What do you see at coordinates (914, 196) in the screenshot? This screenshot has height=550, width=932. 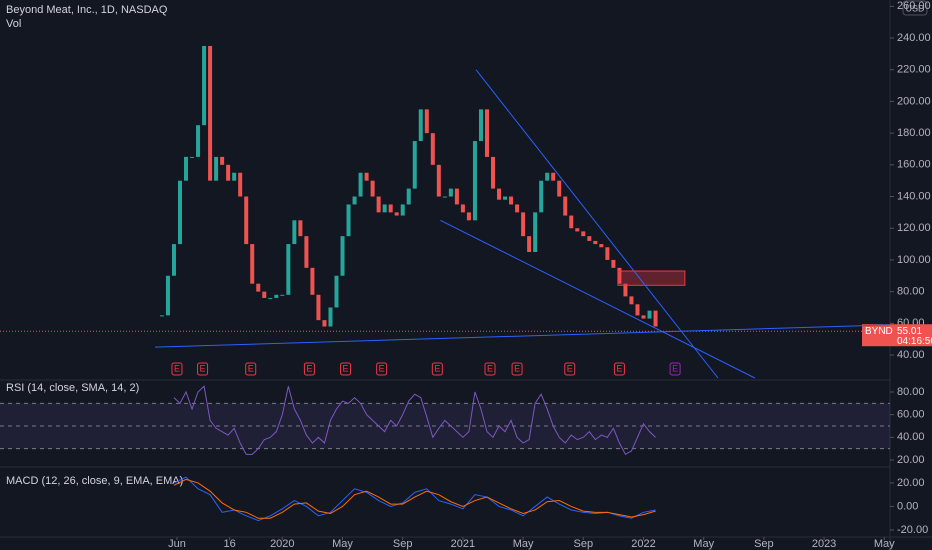 I see `y-tick-label: 140.00` at bounding box center [914, 196].